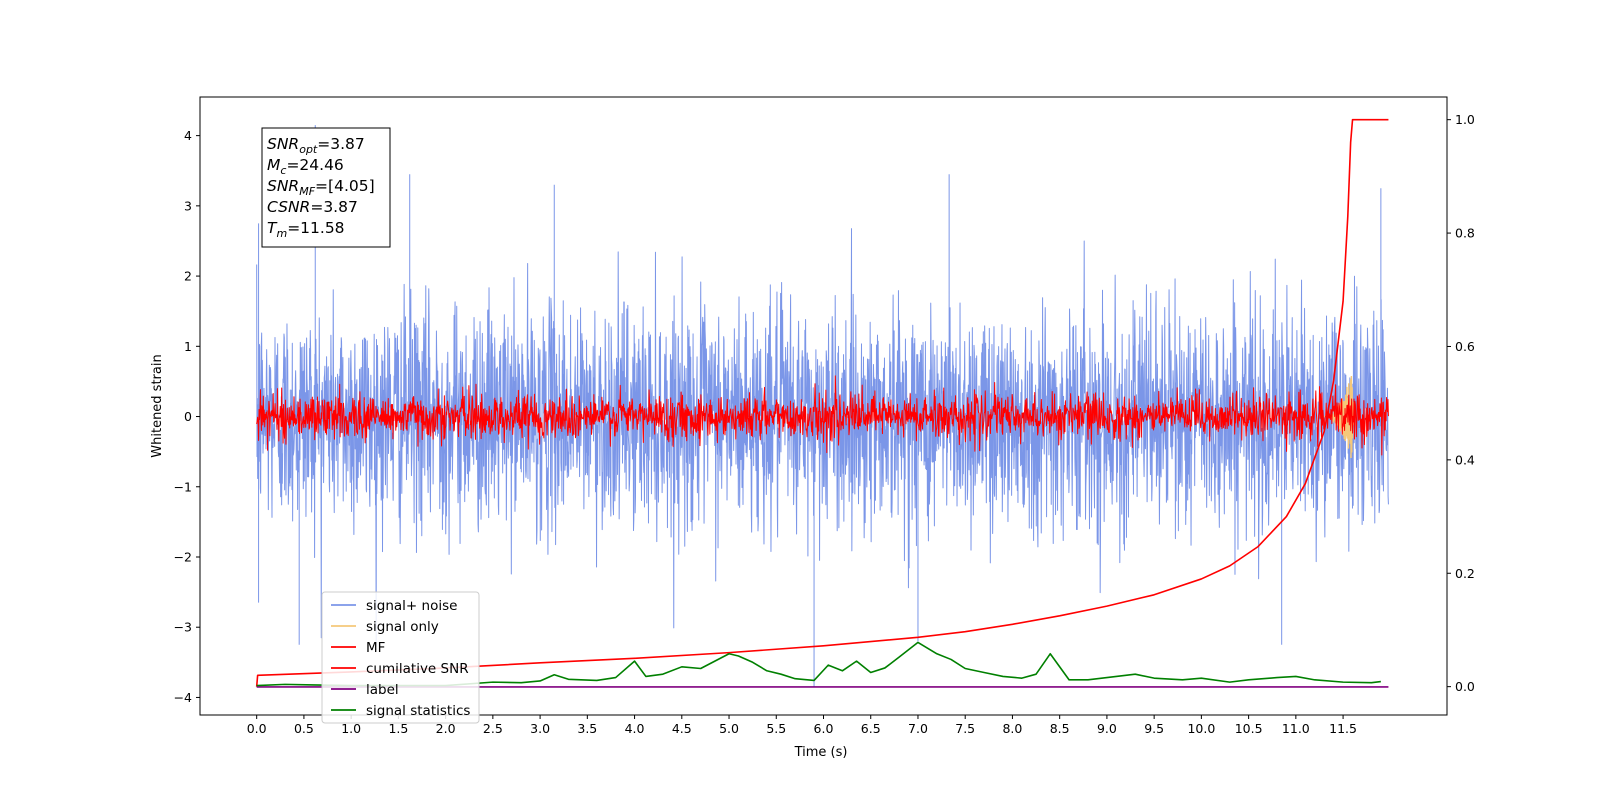 The height and width of the screenshot is (800, 1600). Describe the element at coordinates (1465, 573) in the screenshot. I see `right-y-tick-label: 0.2` at that location.